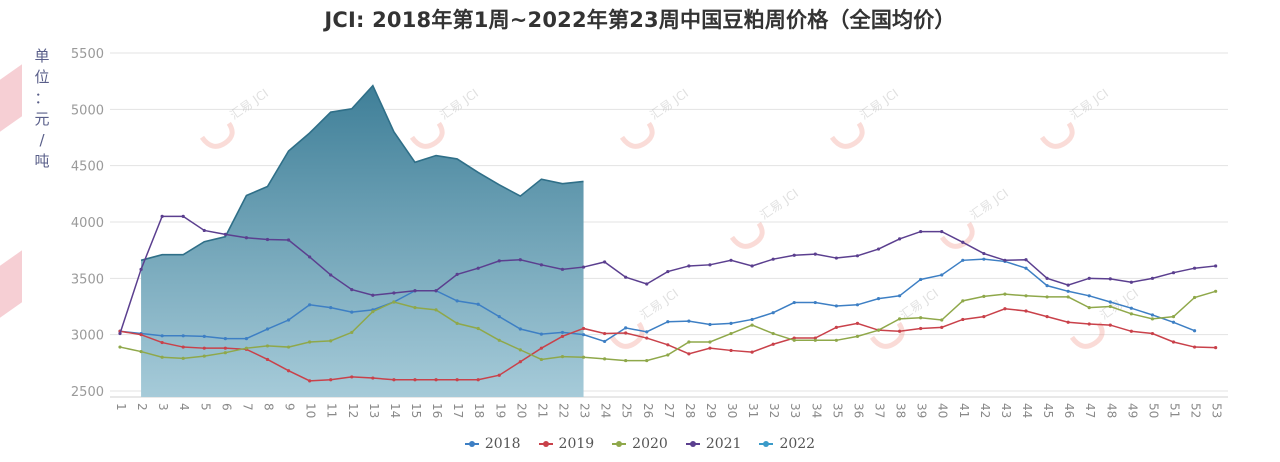 This screenshot has width=1280, height=462. What do you see at coordinates (690, 410) in the screenshot?
I see `x-tick-label: 28` at bounding box center [690, 410].